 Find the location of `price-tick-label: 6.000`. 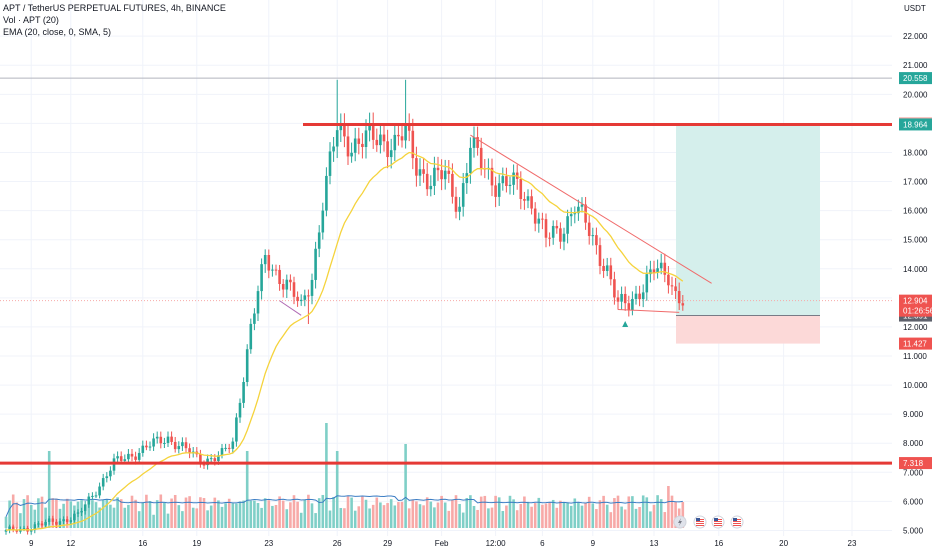

price-tick-label: 6.000 is located at coordinates (913, 501).